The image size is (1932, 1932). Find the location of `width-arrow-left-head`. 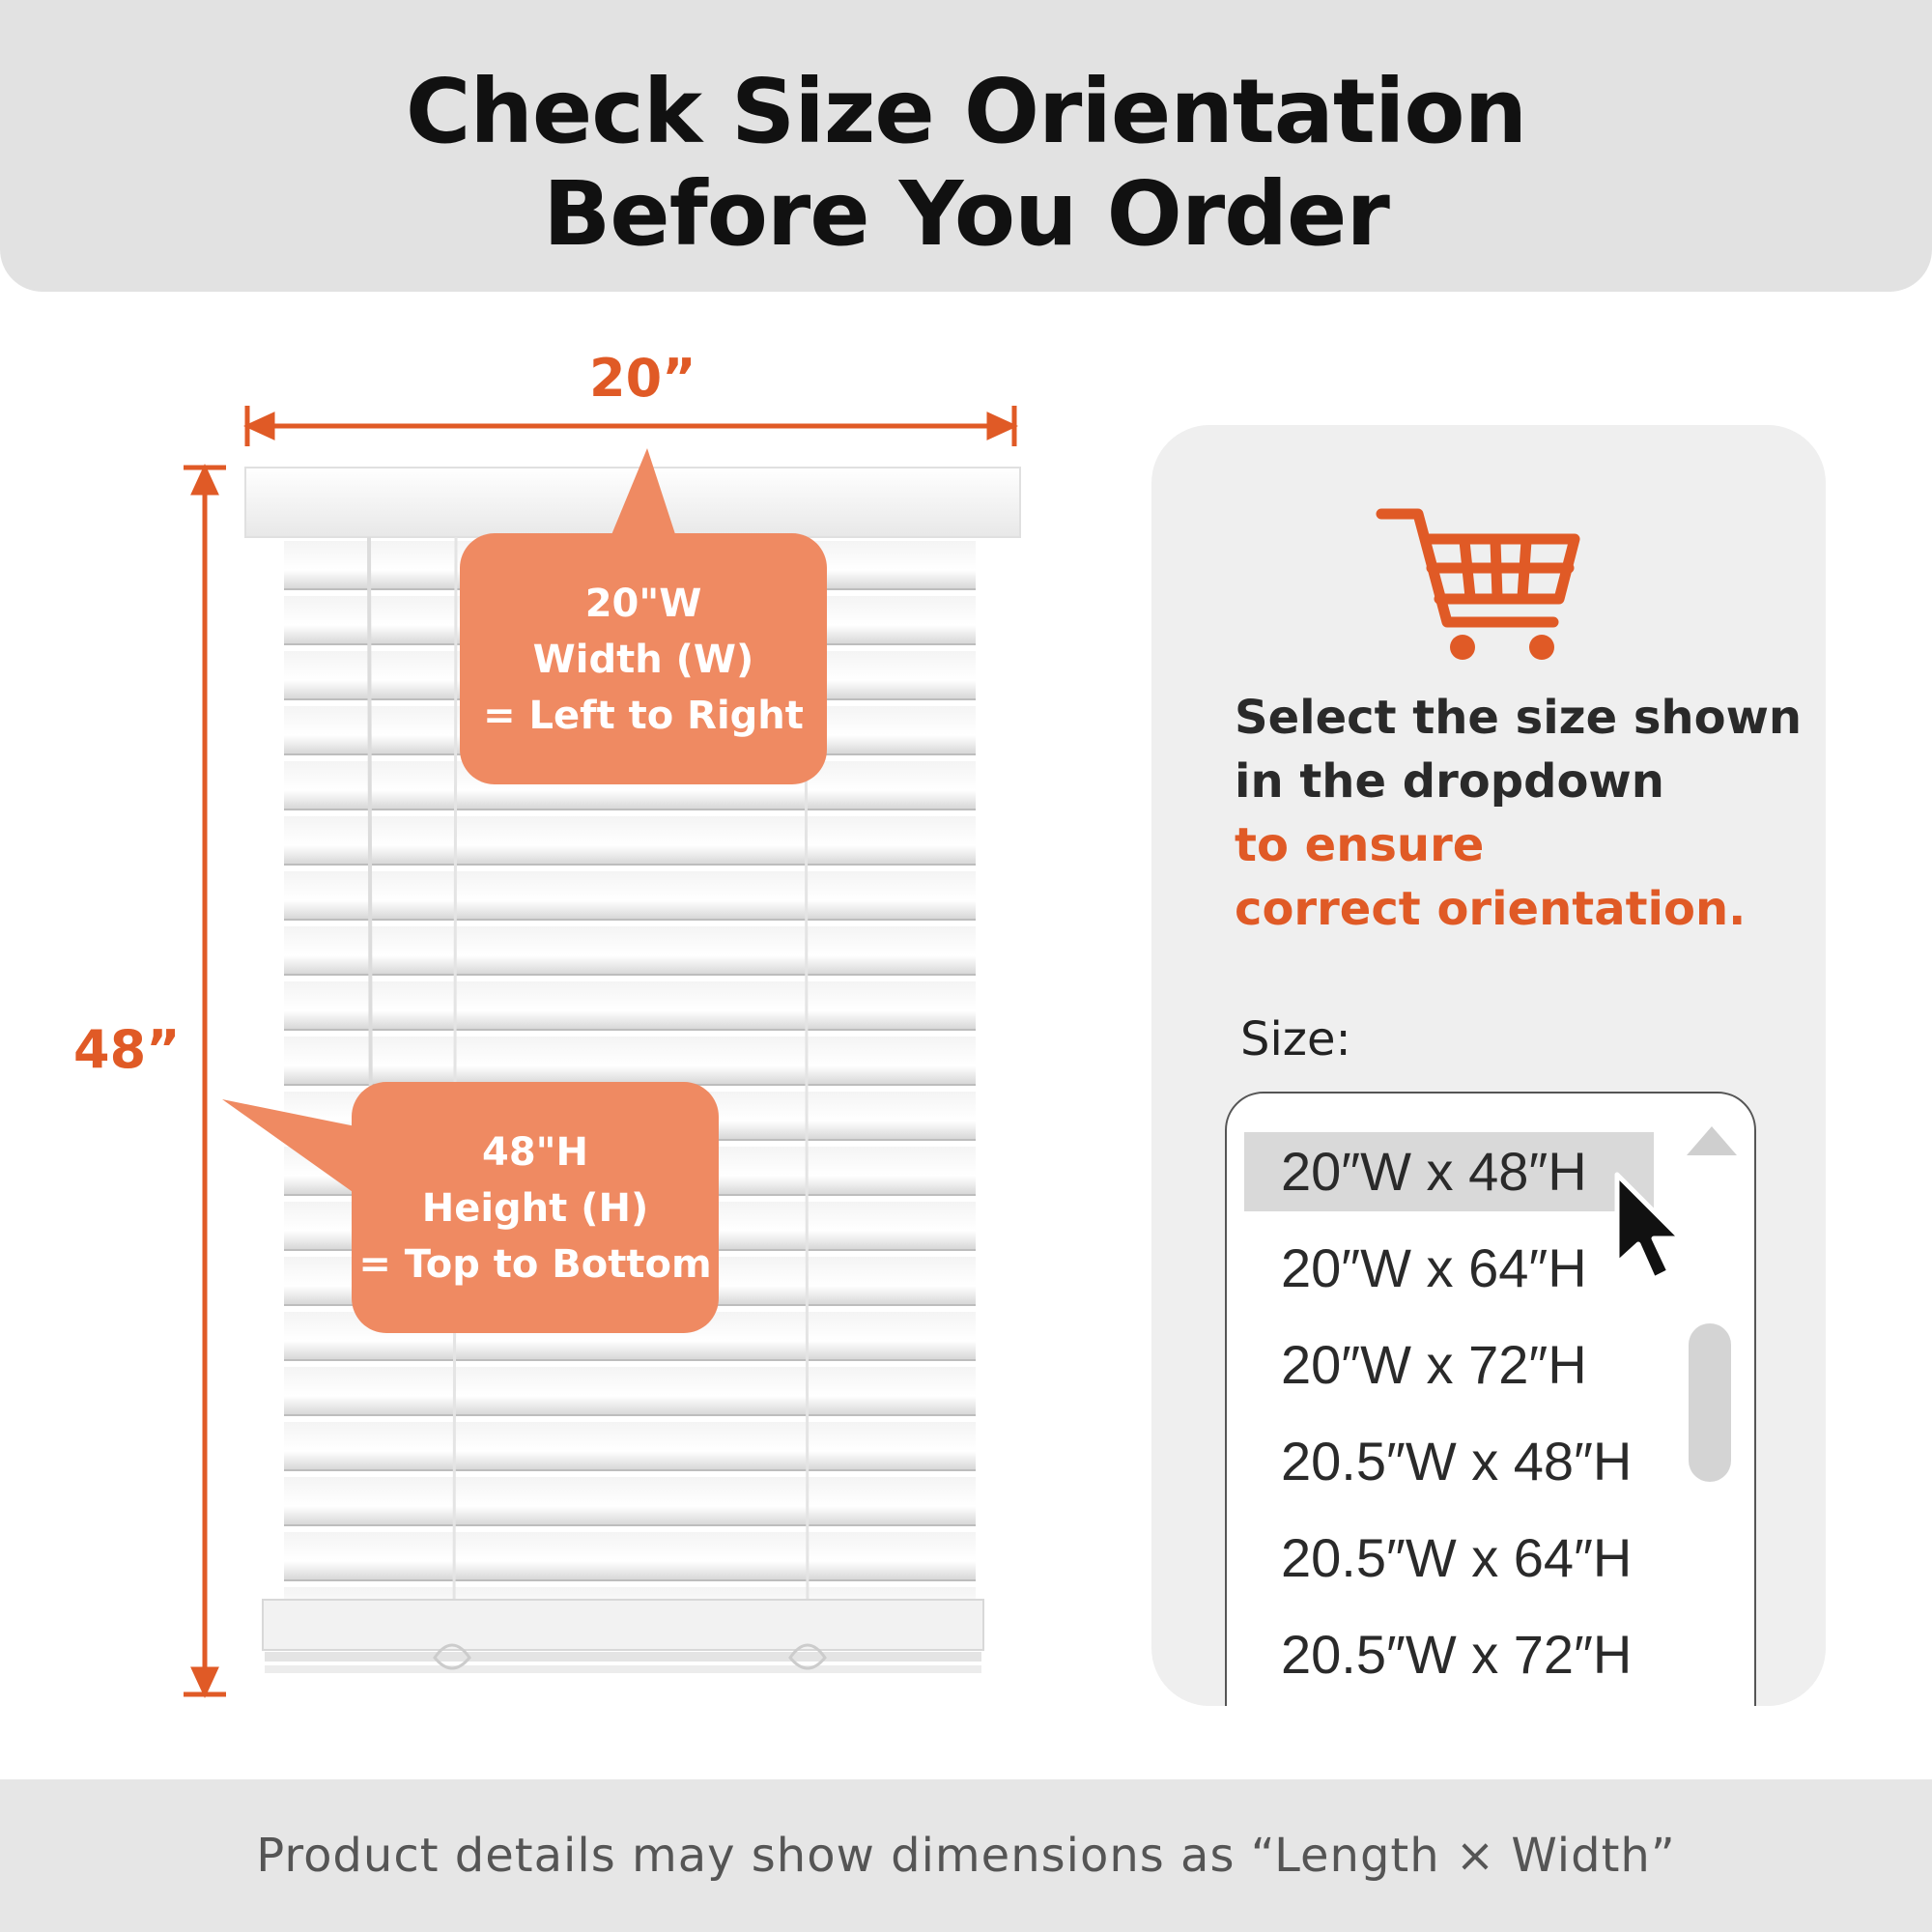

width-arrow-left-head is located at coordinates (258, 426).